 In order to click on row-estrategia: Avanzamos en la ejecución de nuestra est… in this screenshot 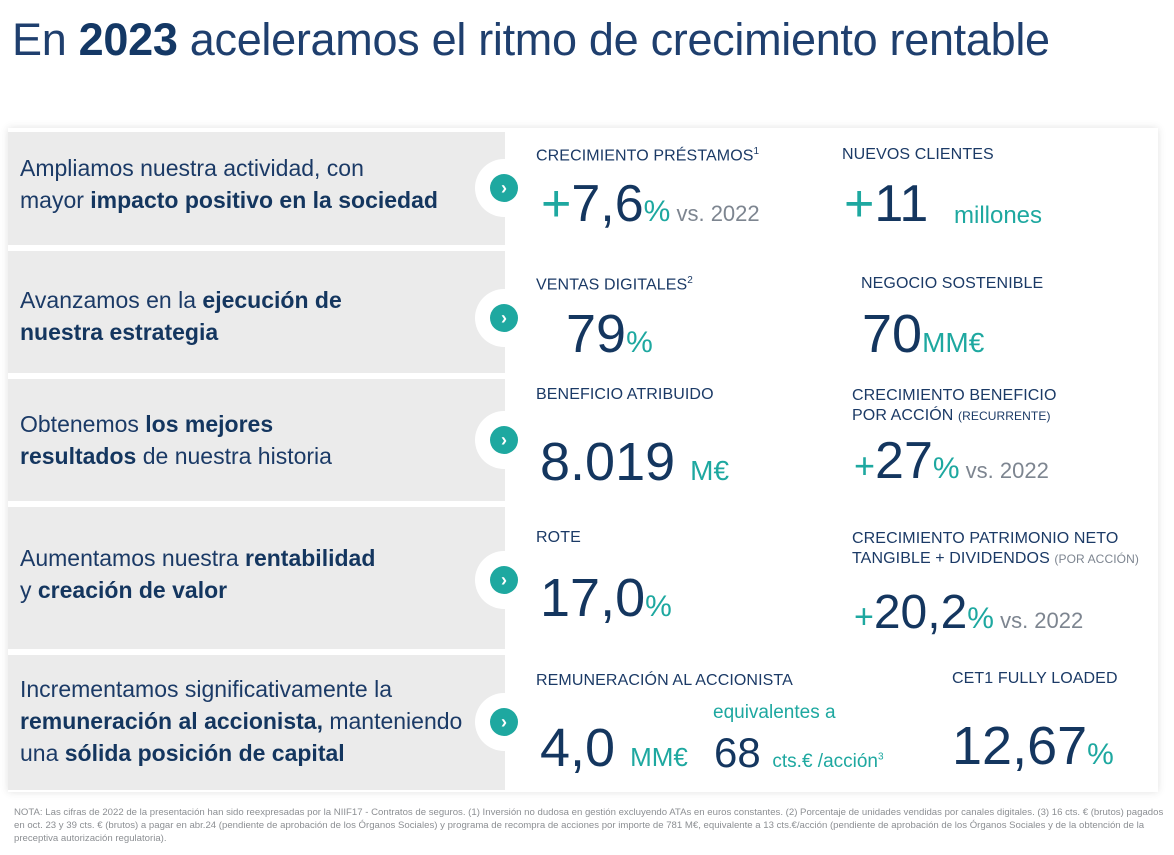, I will do `click(583, 312)`.